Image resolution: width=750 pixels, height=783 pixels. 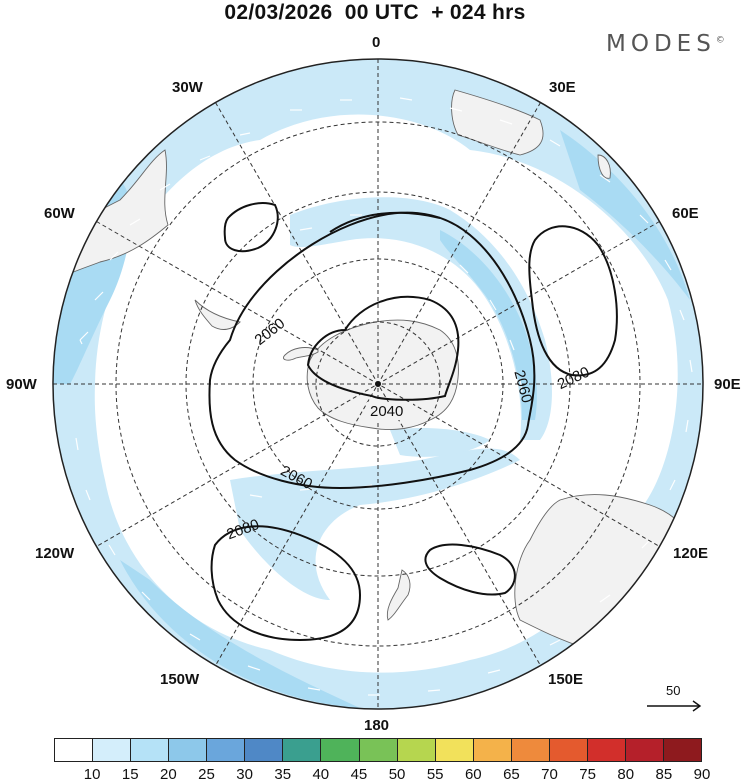 I want to click on colorbar-tick-label: 40, so click(x=321, y=774).